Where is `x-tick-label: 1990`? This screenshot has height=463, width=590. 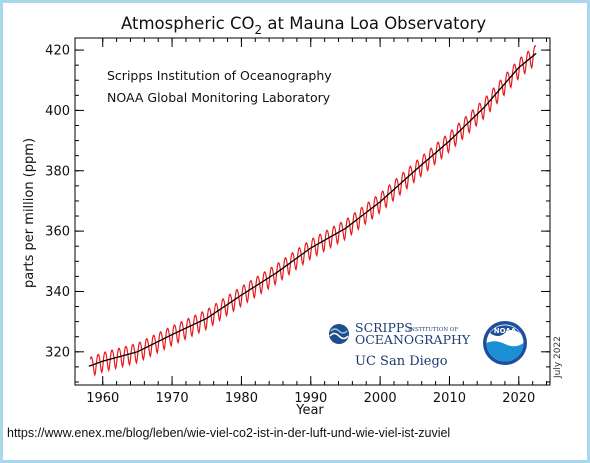
x-tick-label: 1990 is located at coordinates (310, 398).